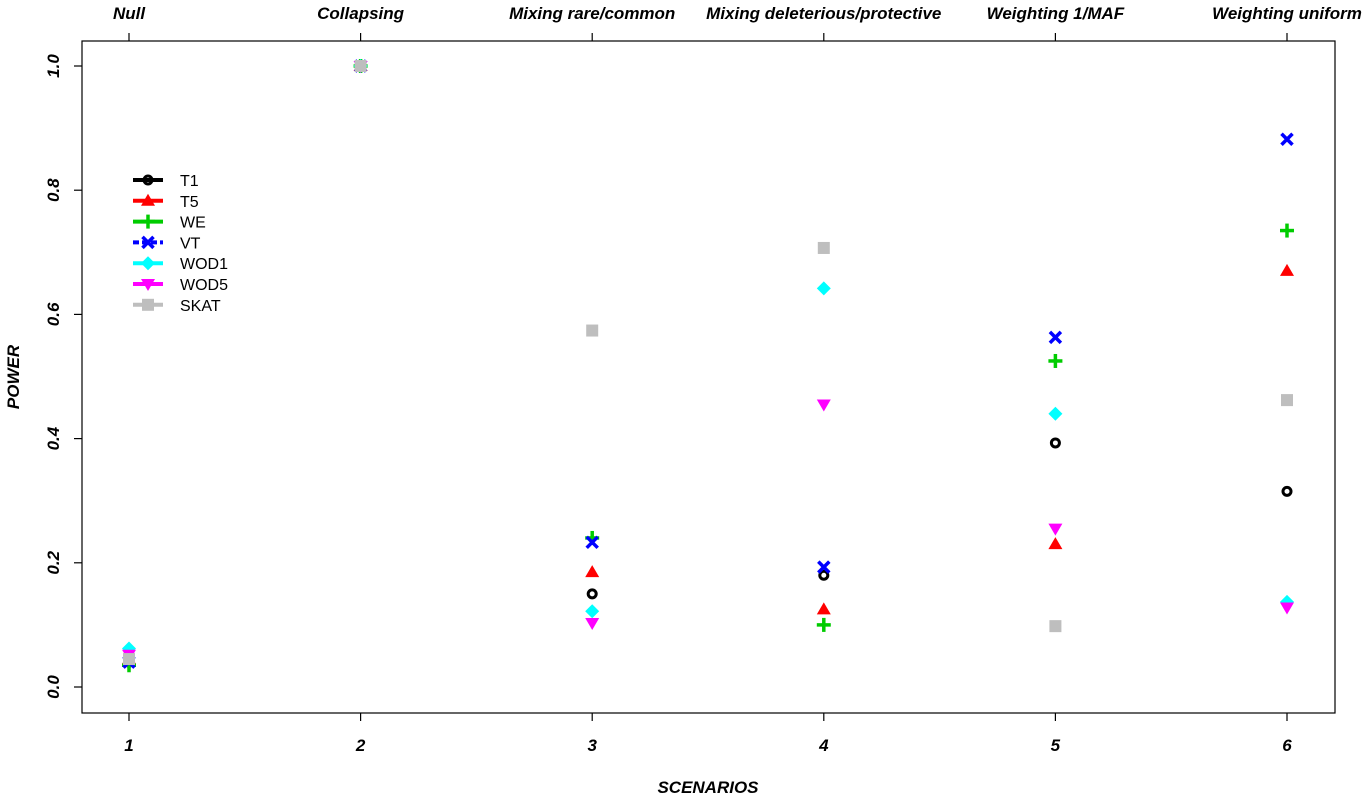 The width and height of the screenshot is (1370, 800). I want to click on y-tick-label: 0.4, so click(53, 438).